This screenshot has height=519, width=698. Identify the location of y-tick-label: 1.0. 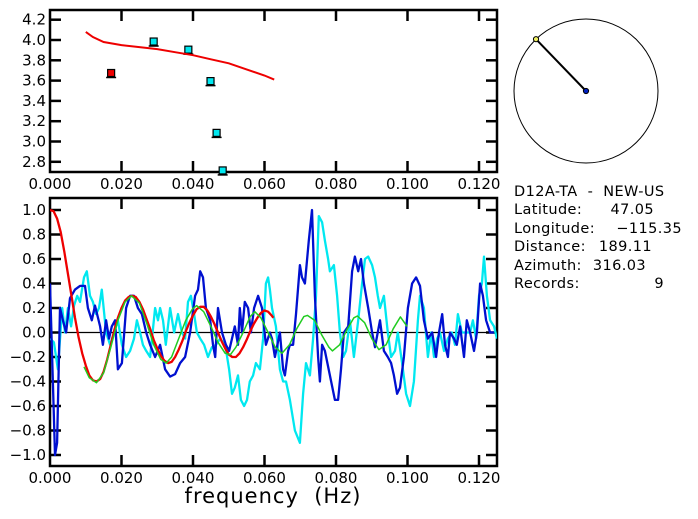
(34, 210).